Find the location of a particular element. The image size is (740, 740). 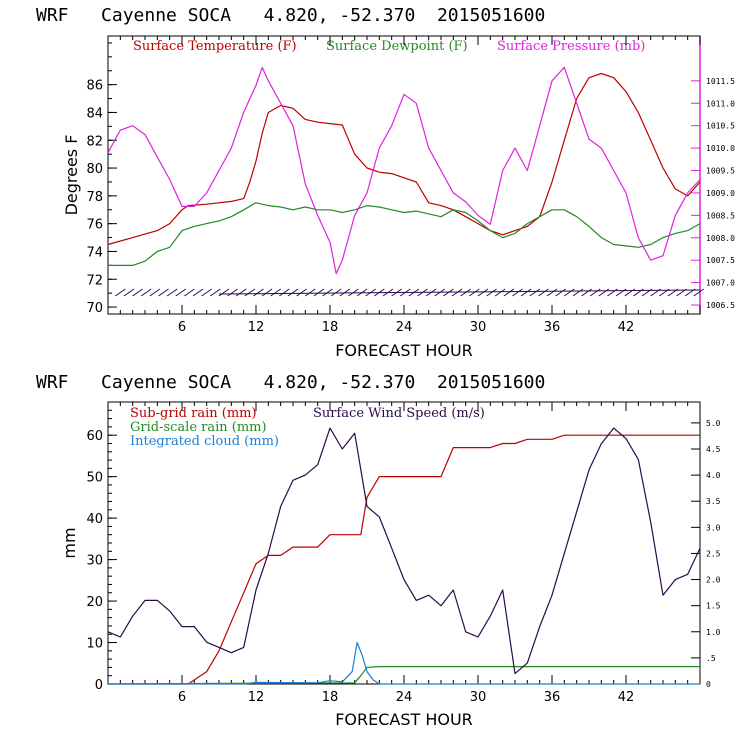

right-tick-label: 2.0 is located at coordinates (713, 580).